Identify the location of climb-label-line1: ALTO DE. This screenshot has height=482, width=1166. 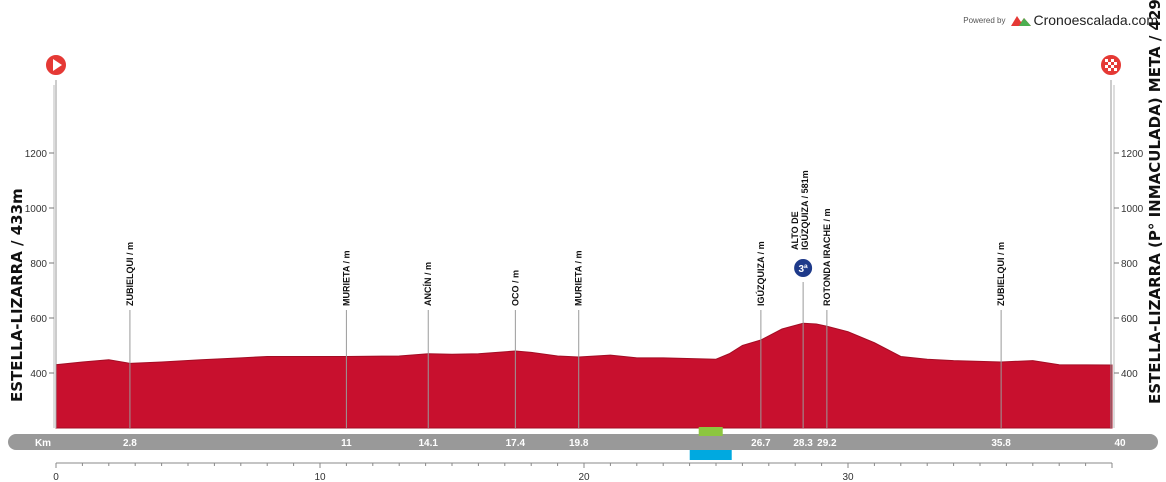
(795, 230).